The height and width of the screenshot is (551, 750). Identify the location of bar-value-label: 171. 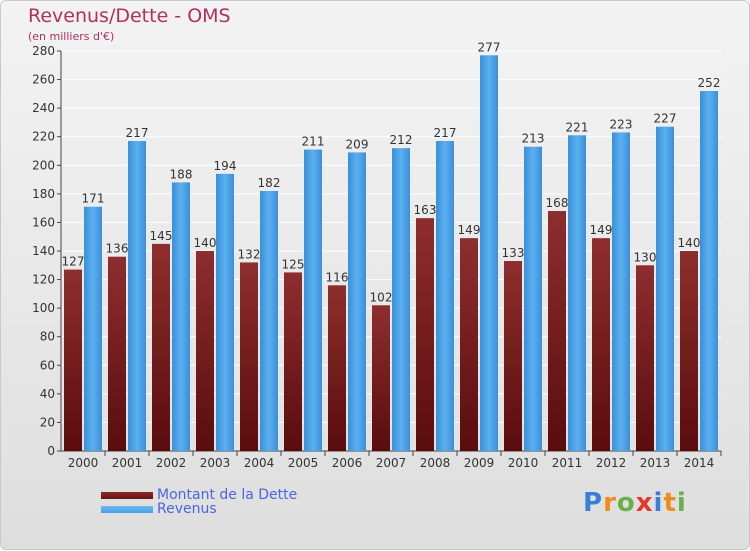
(93, 199).